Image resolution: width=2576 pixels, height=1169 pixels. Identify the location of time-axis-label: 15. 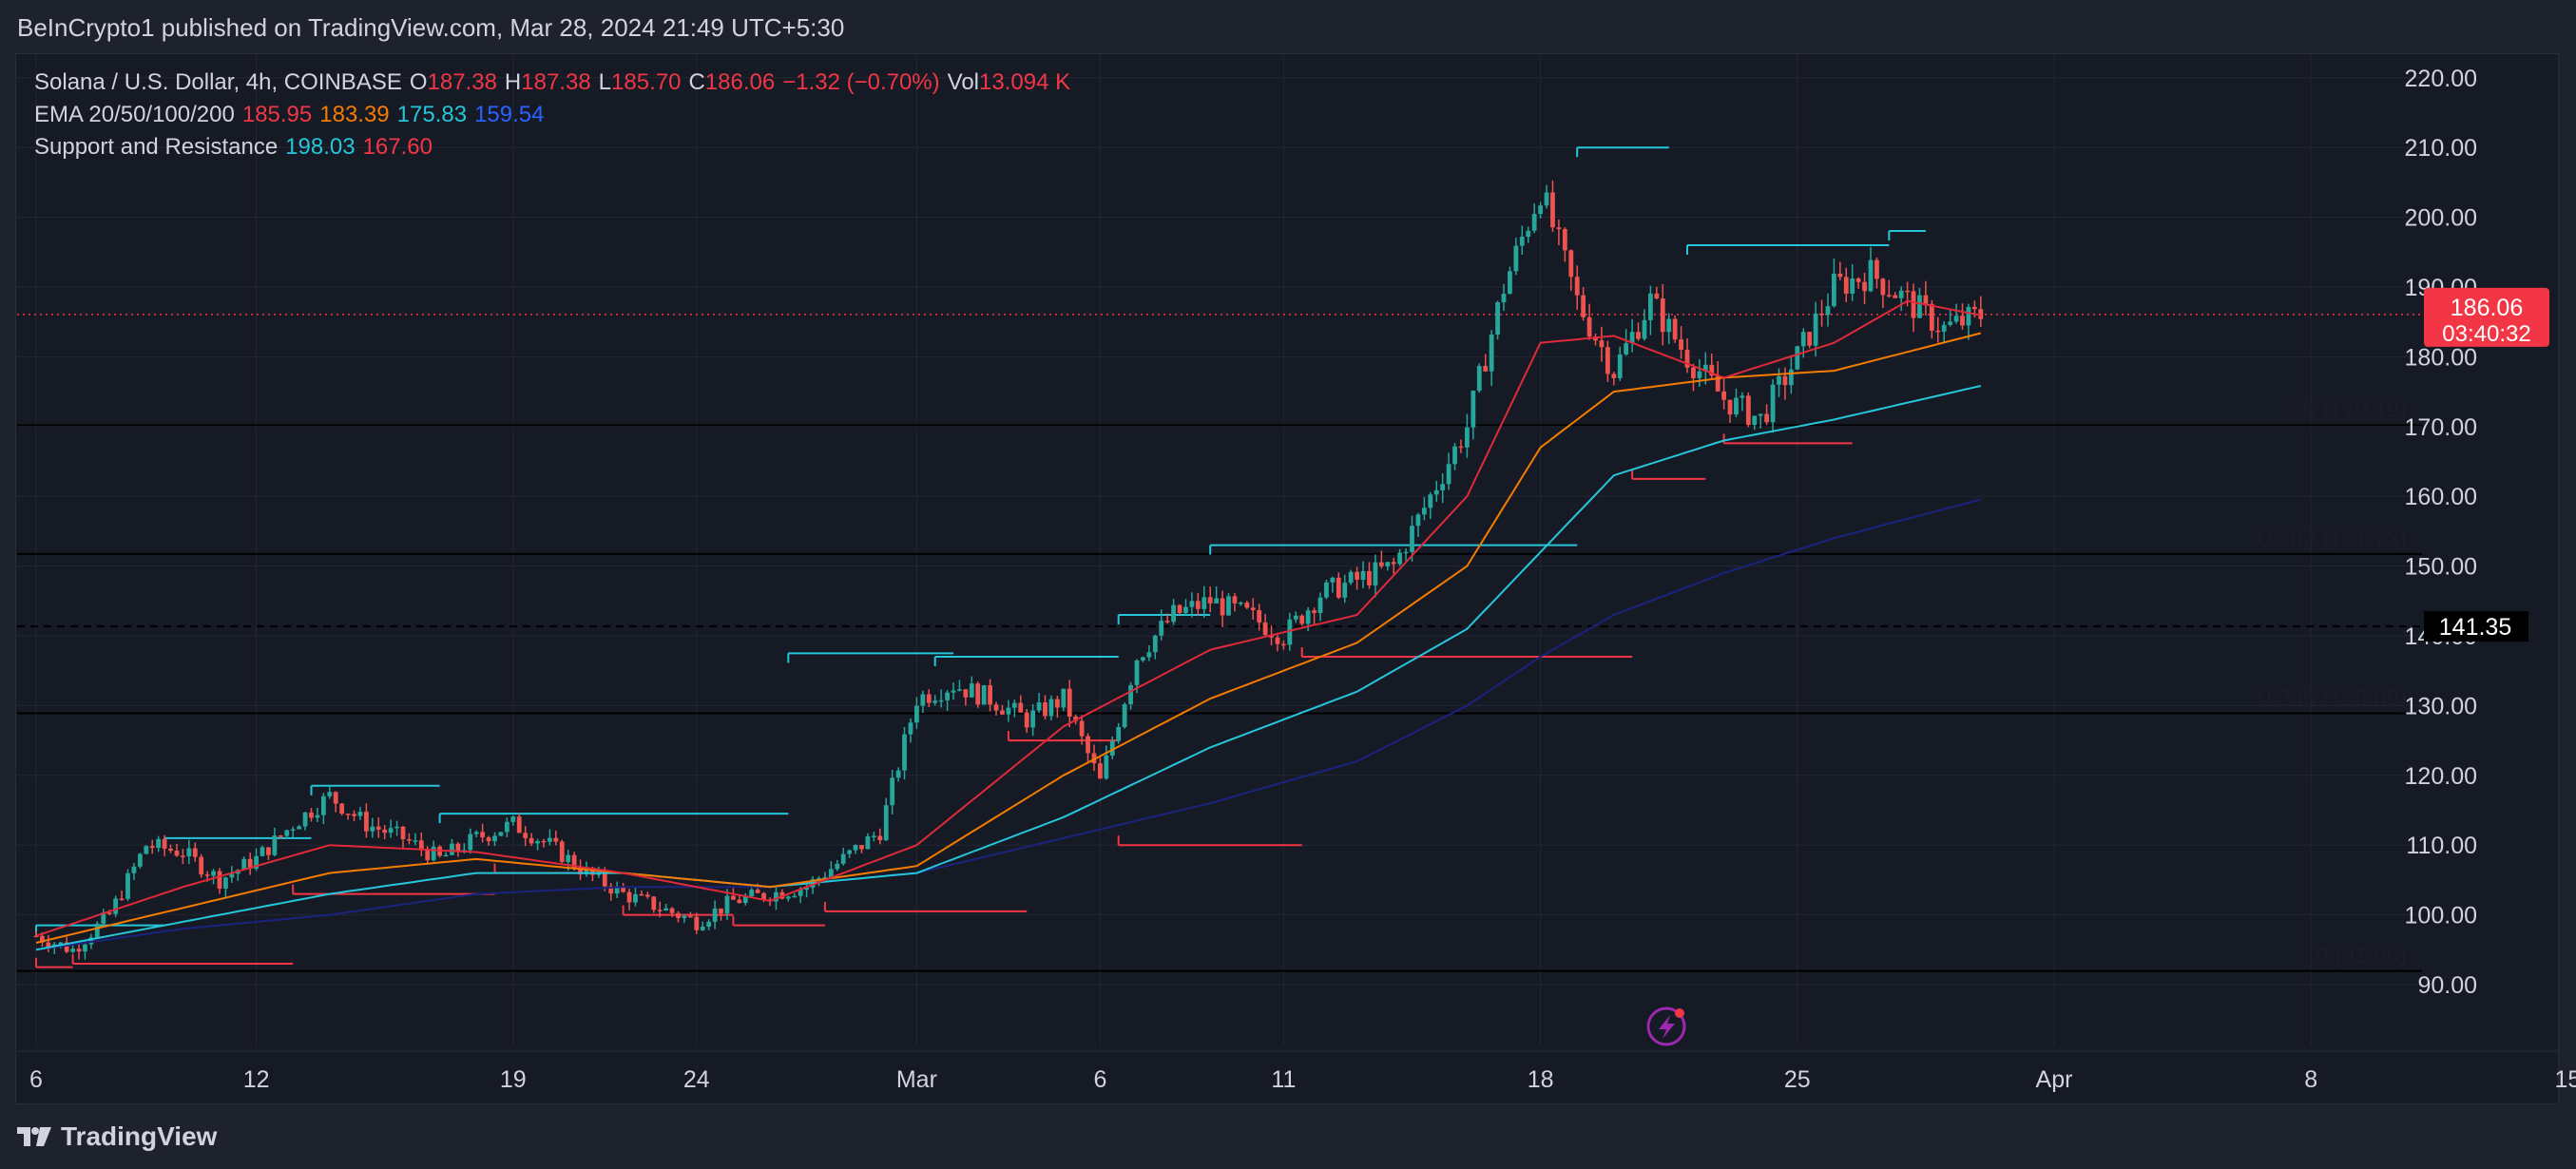
(2565, 1079).